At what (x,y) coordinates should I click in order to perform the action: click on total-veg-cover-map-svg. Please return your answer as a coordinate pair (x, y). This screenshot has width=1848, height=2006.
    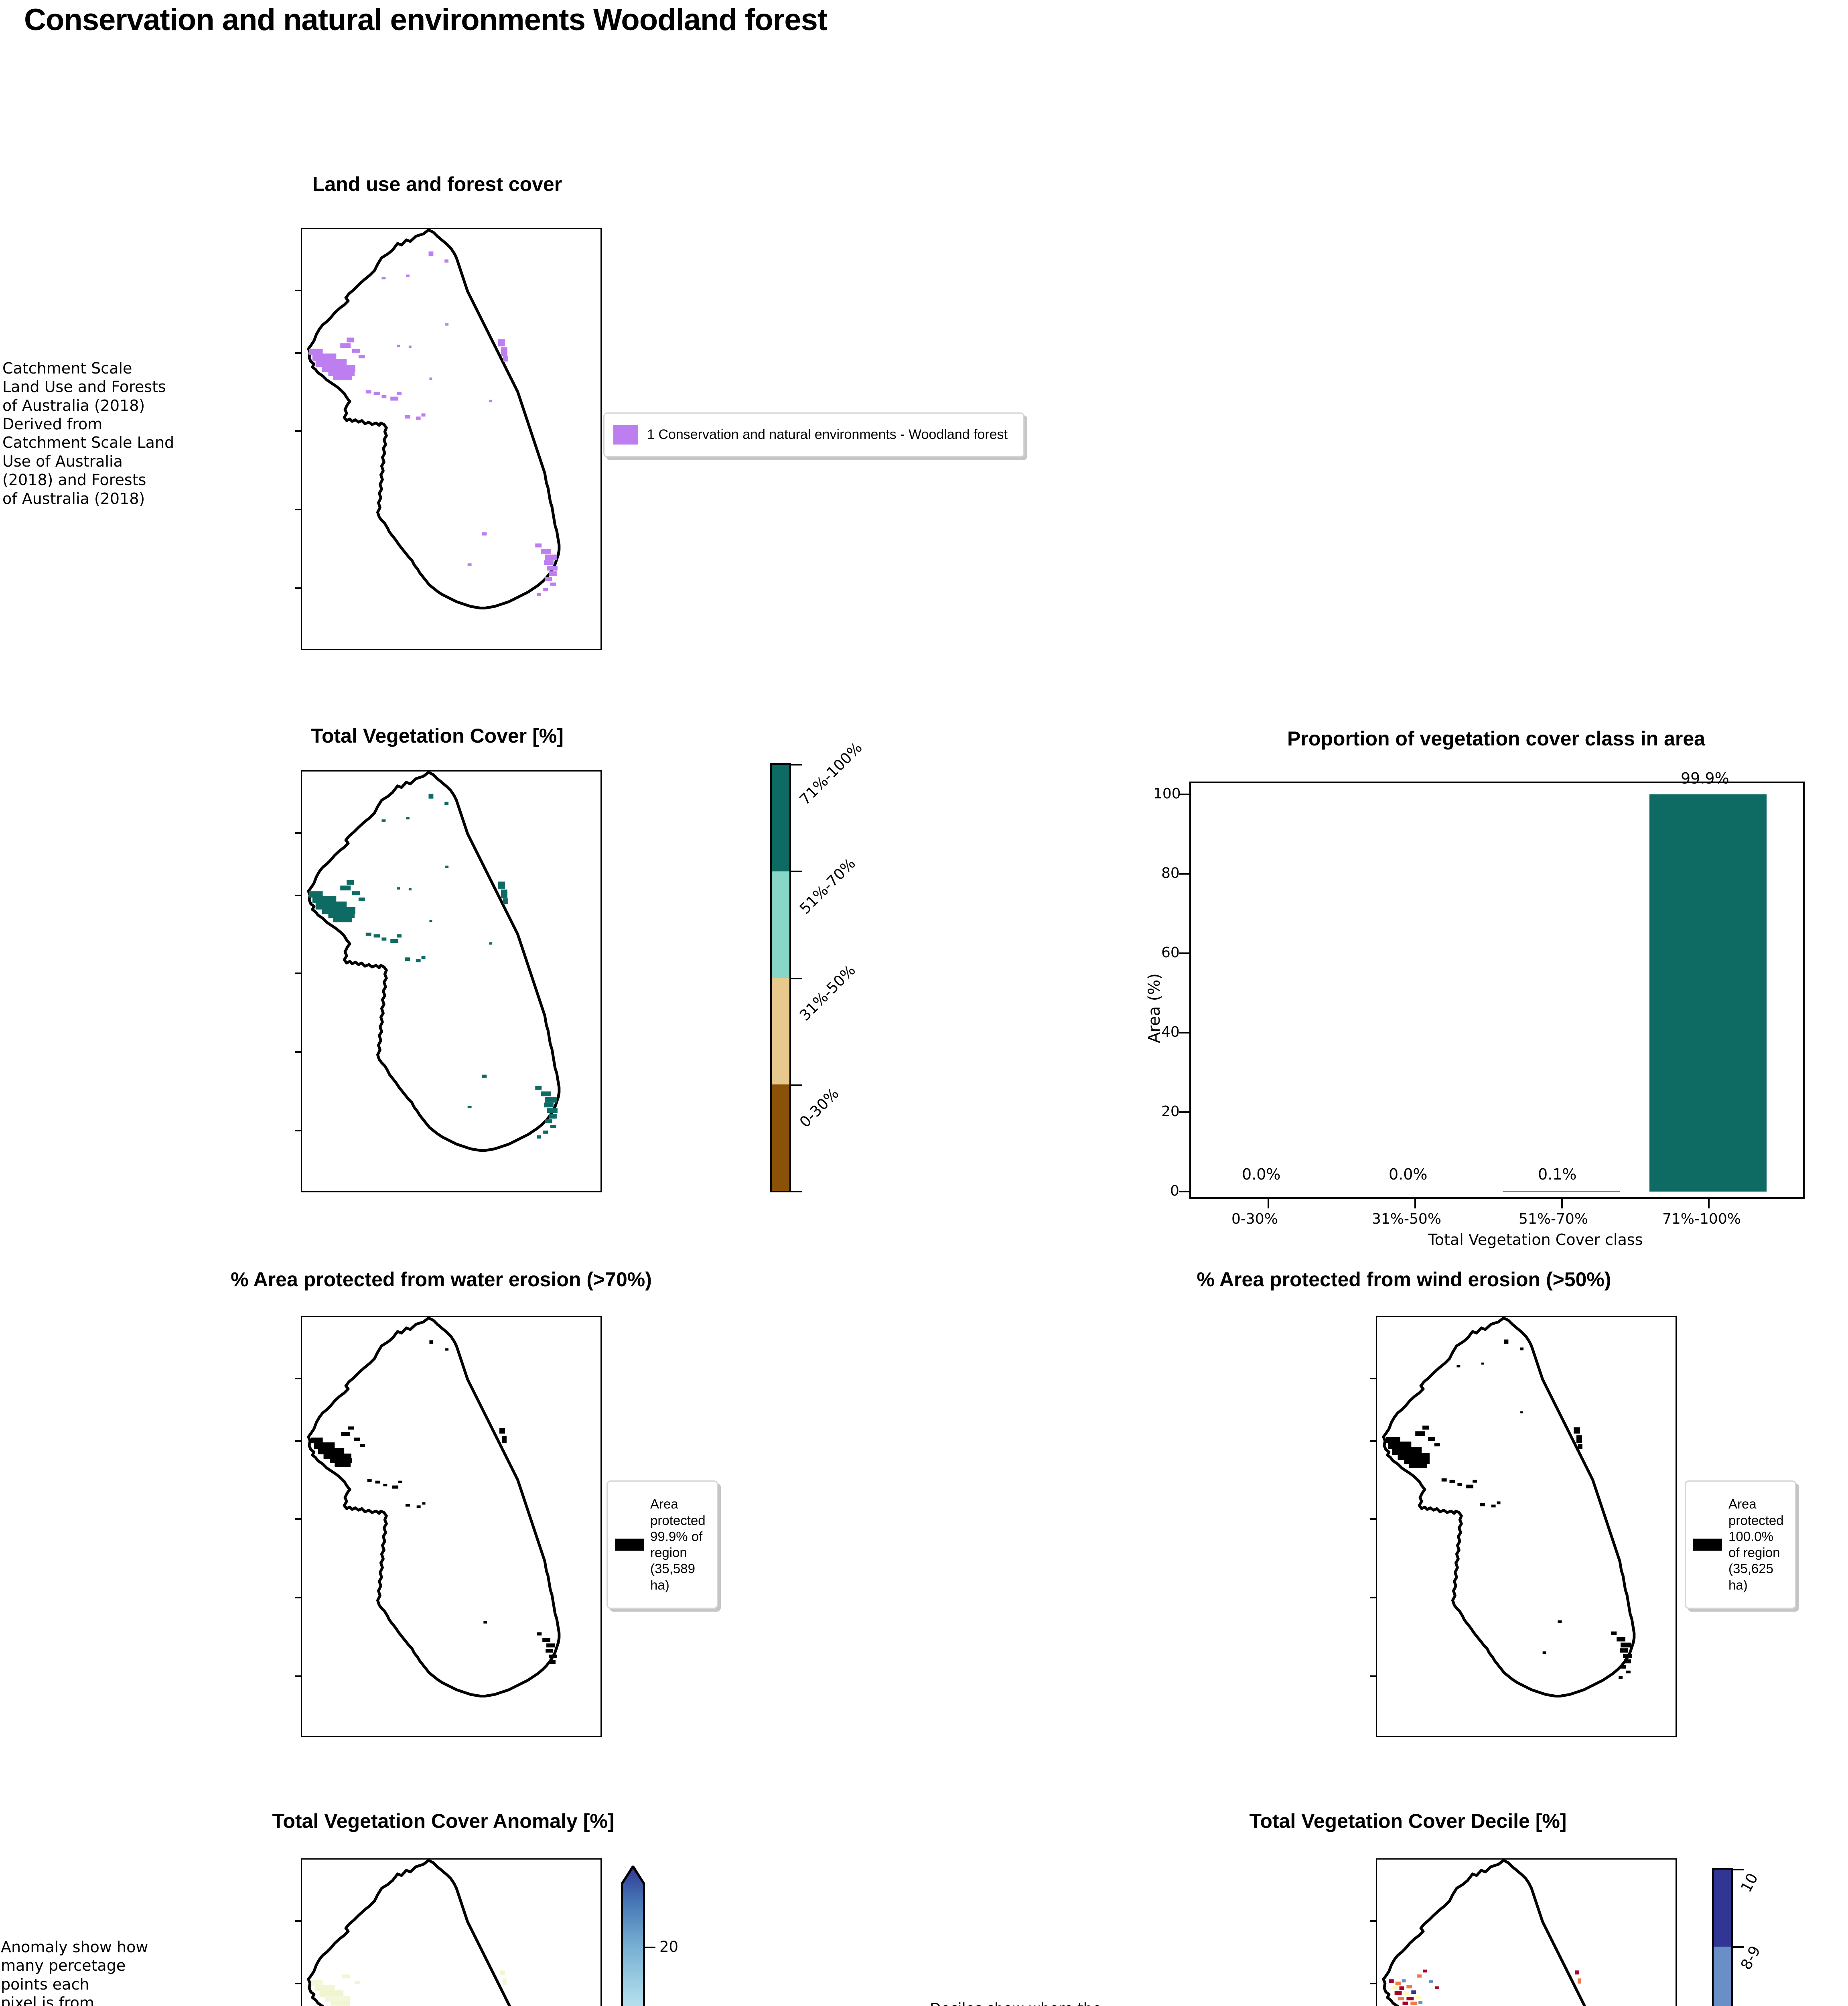
    Looking at the image, I should click on (434, 962).